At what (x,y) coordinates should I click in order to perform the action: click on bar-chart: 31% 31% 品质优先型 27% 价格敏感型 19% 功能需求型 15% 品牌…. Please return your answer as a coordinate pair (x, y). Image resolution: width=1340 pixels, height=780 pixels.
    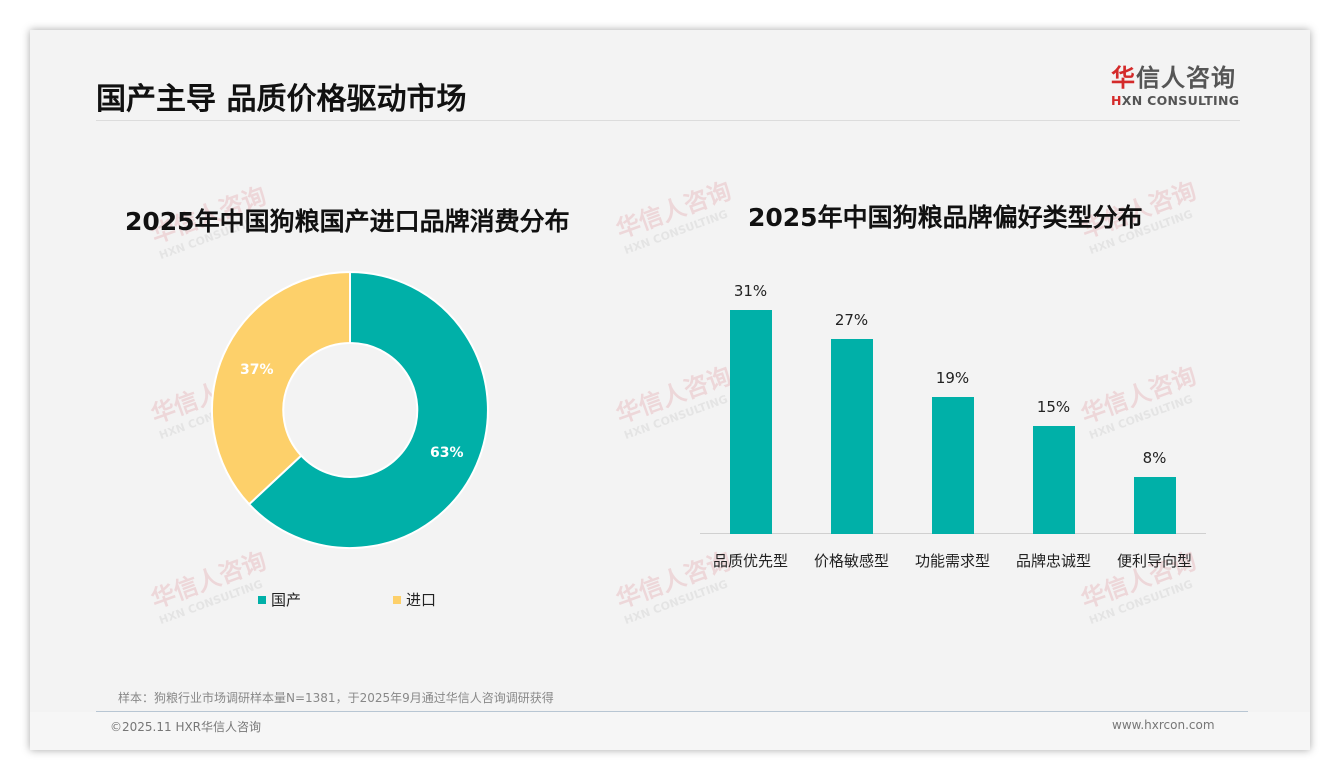
    Looking at the image, I should click on (953, 425).